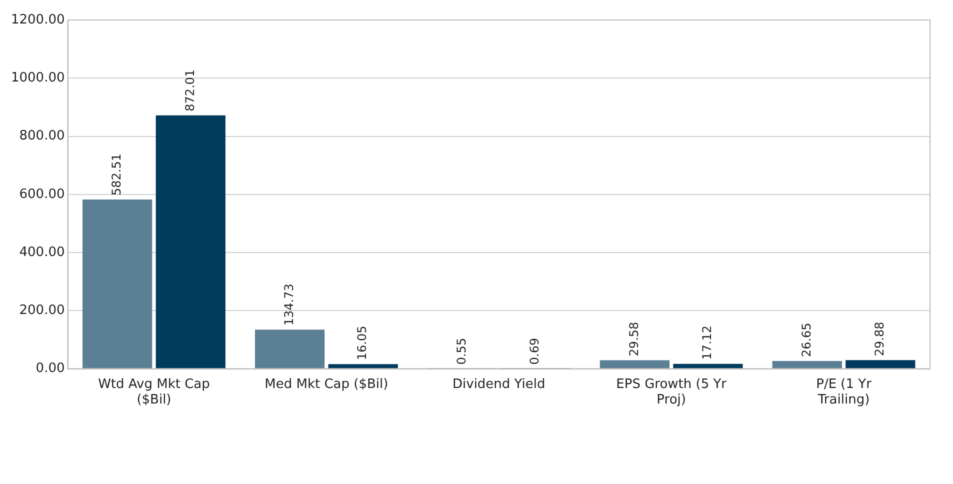 This screenshot has width=953, height=484. Describe the element at coordinates (42, 310) in the screenshot. I see `y-tick-label: 200.00` at that location.